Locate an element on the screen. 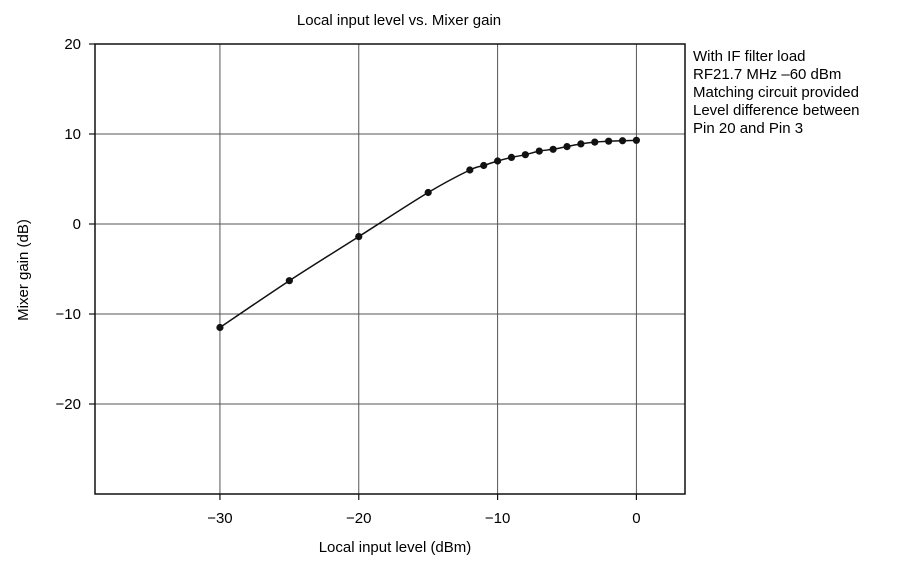 Image resolution: width=919 pixels, height=566 pixels. x-tick-label-0: −30 is located at coordinates (219, 518).